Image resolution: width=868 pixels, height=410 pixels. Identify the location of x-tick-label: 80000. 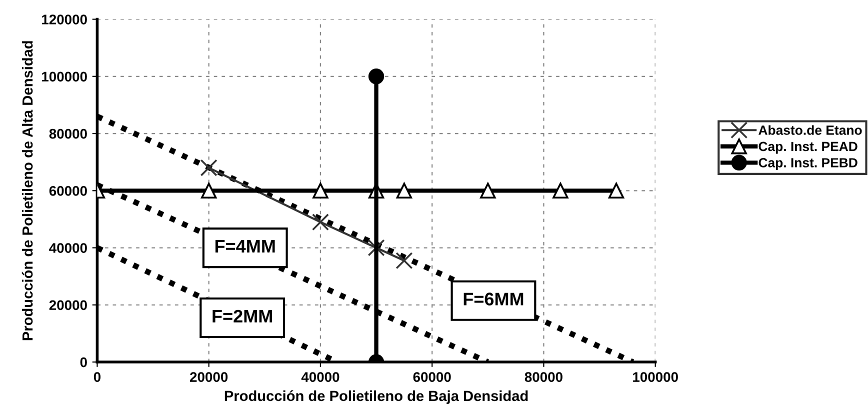
(543, 377).